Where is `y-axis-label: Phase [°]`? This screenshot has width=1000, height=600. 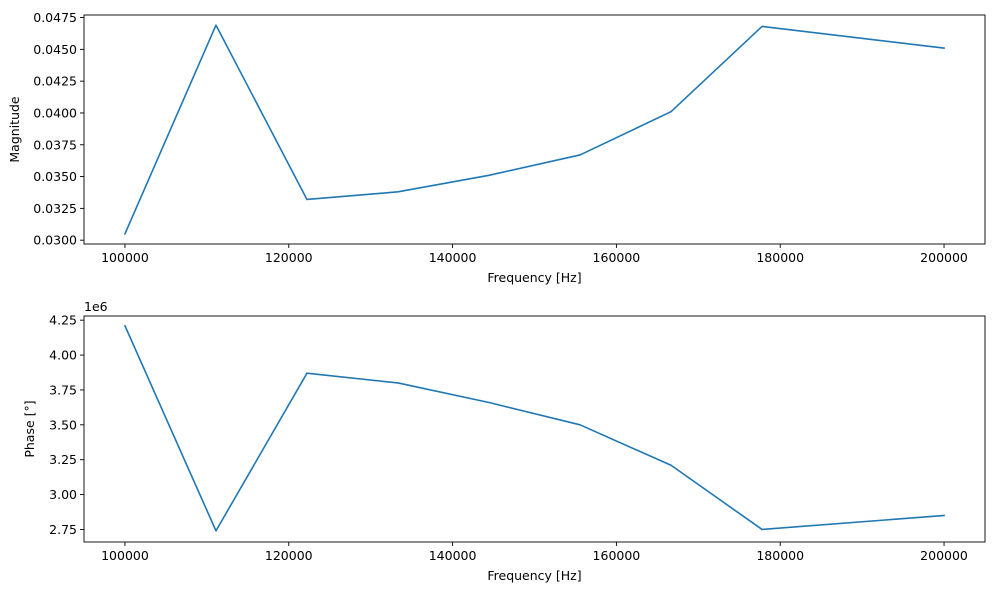 y-axis-label: Phase [°] is located at coordinates (29, 428).